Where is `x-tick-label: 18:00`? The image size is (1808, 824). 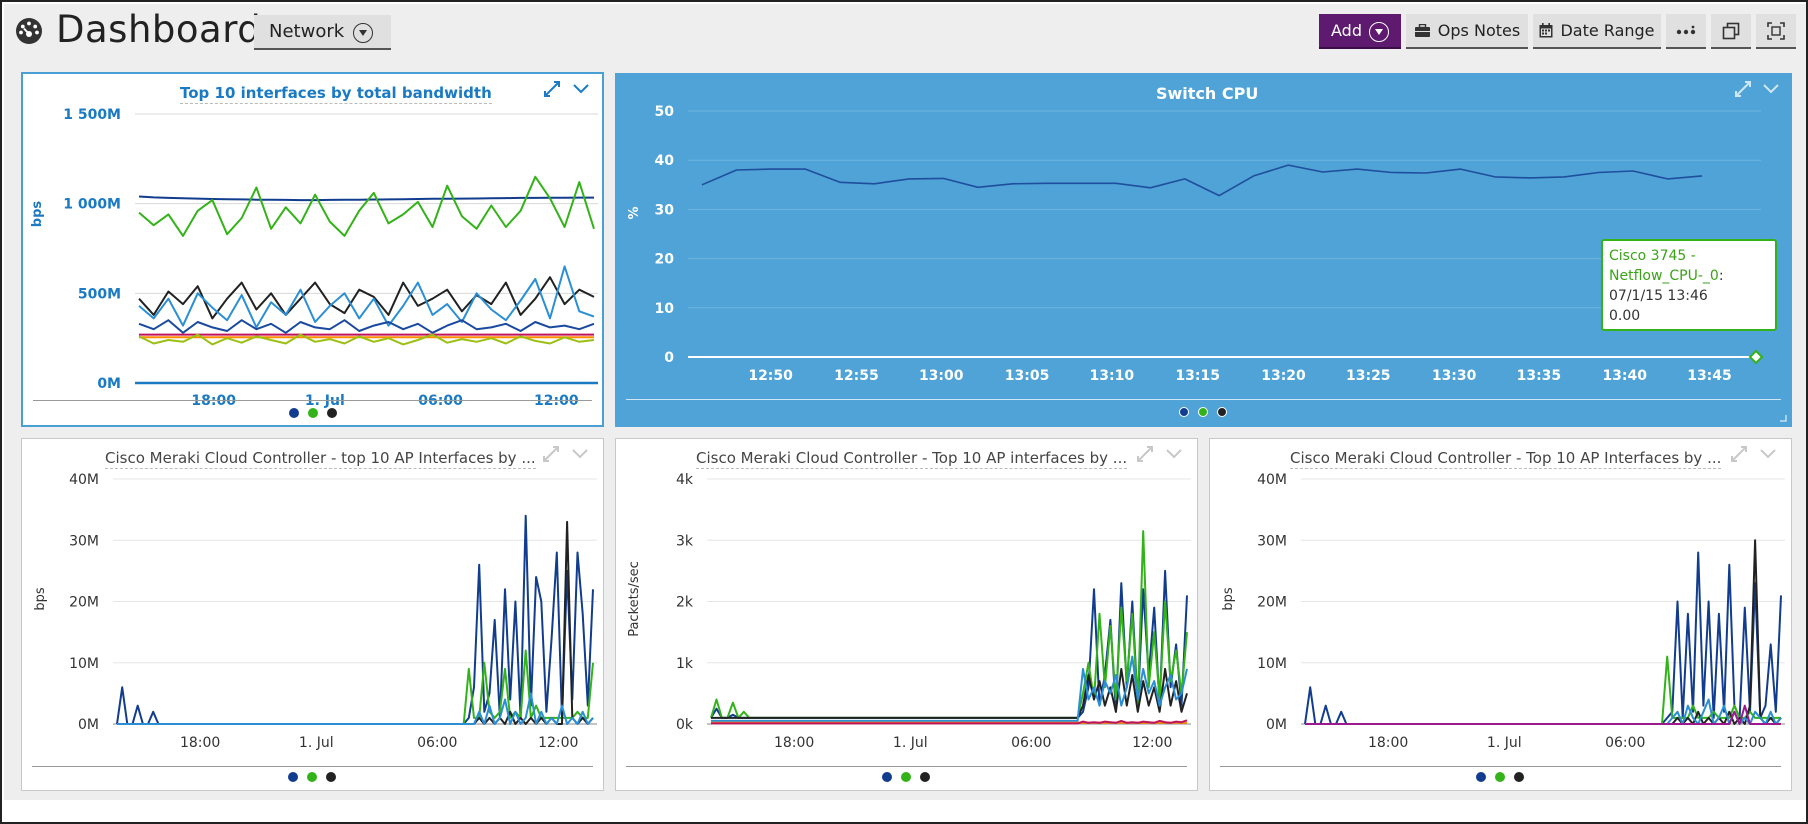 x-tick-label: 18:00 is located at coordinates (1388, 743).